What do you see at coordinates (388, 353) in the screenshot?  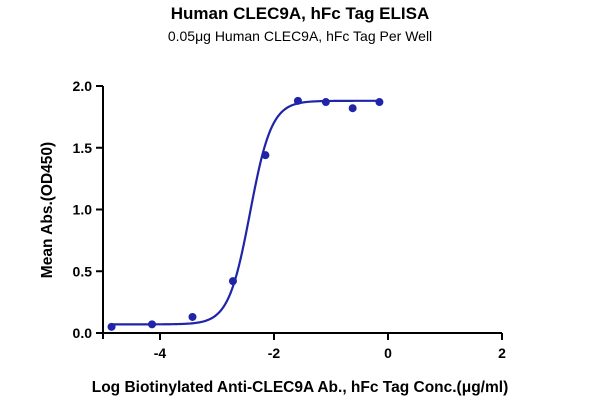 I see `x-tick-label: 0` at bounding box center [388, 353].